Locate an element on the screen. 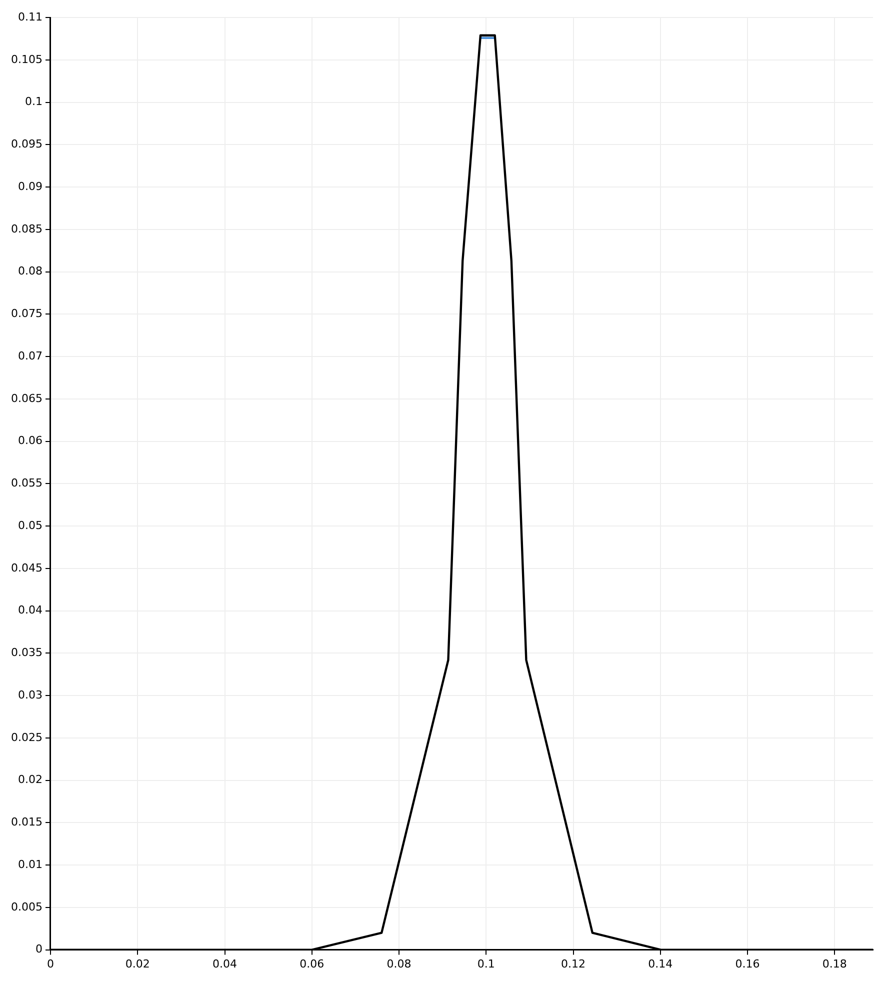  x-tick-label: 0 is located at coordinates (50, 963).